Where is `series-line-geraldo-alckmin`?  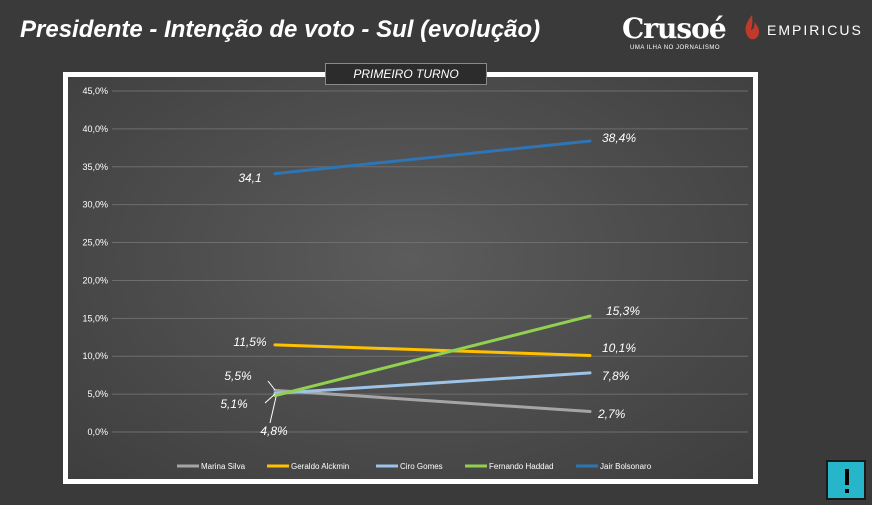 series-line-geraldo-alckmin is located at coordinates (432, 350).